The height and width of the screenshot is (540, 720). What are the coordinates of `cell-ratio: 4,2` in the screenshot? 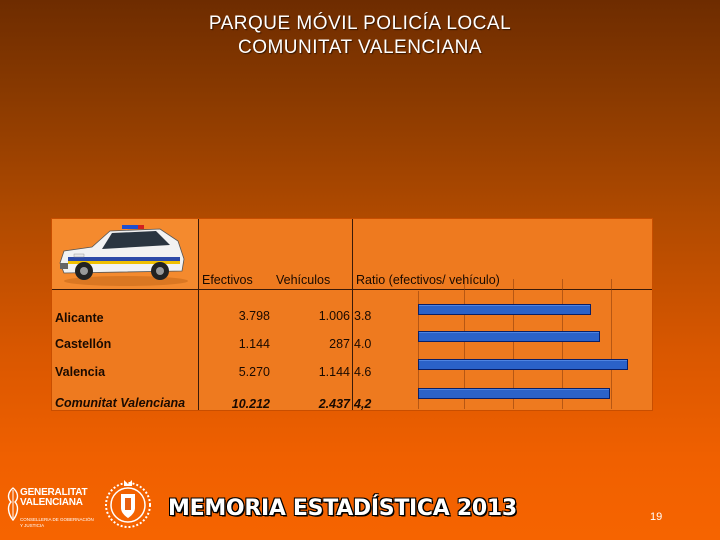 It's located at (363, 404).